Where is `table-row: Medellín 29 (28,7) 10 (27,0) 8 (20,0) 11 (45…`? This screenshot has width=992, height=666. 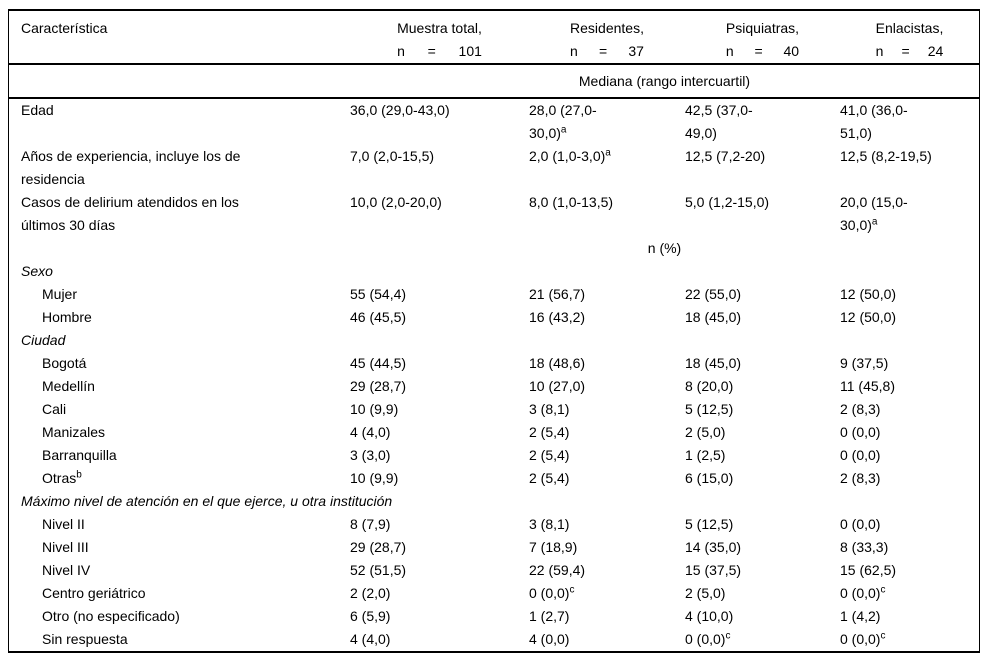 table-row: Medellín 29 (28,7) 10 (27,0) 8 (20,0) 11 (45… is located at coordinates (494, 386).